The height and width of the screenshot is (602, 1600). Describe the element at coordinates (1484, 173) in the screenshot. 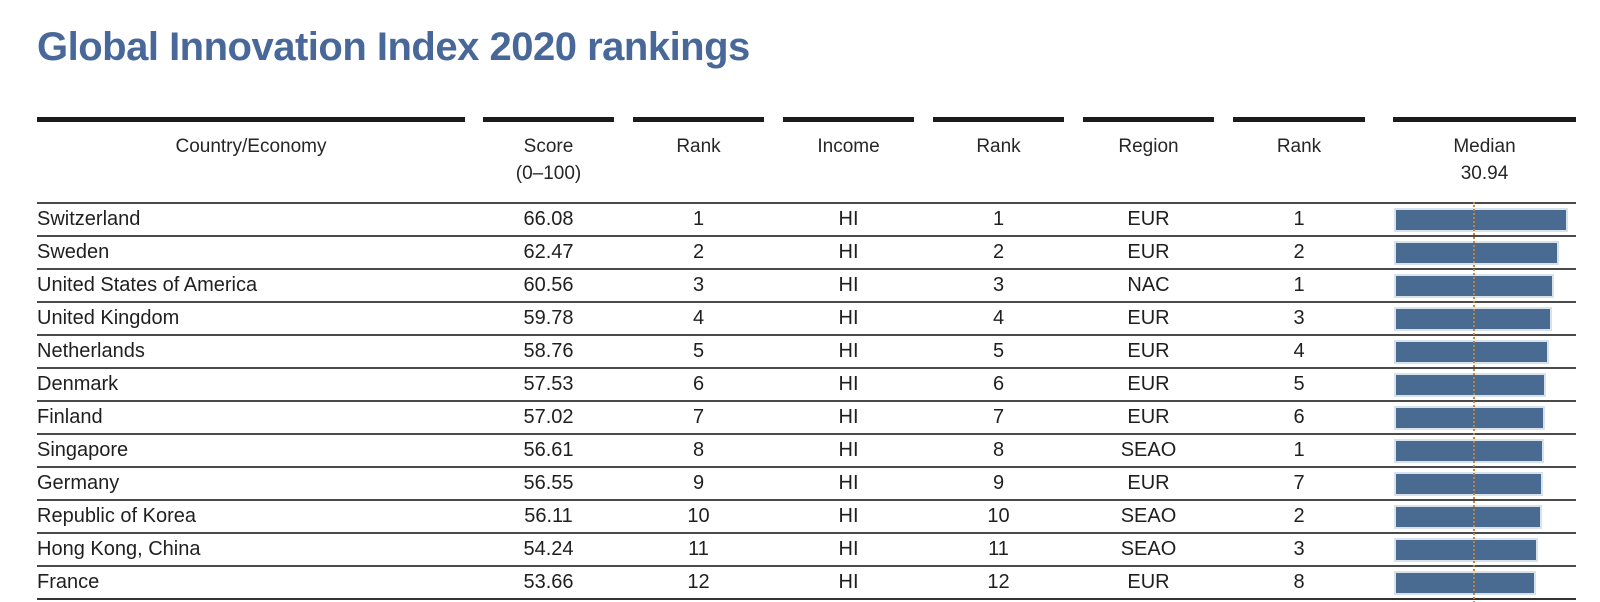

I see `header-sublabel: 30.94` at that location.